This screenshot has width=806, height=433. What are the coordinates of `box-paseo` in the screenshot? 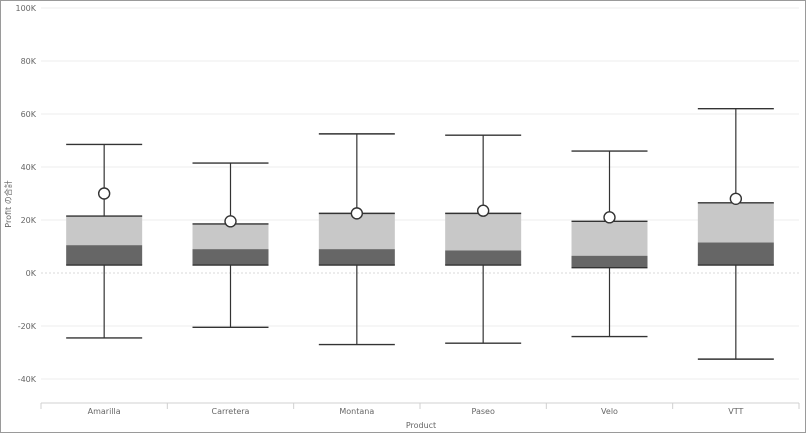 It's located at (483, 239).